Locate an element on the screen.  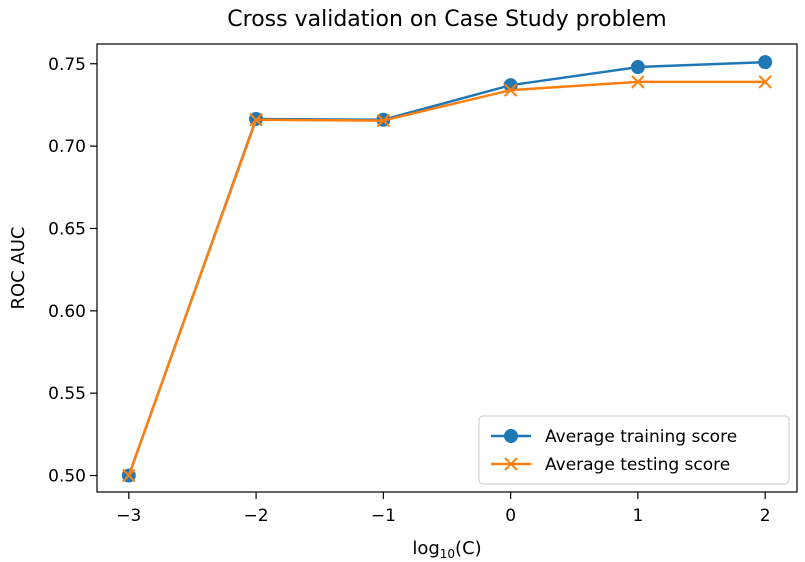
x-tick-label: 2 is located at coordinates (765, 516).